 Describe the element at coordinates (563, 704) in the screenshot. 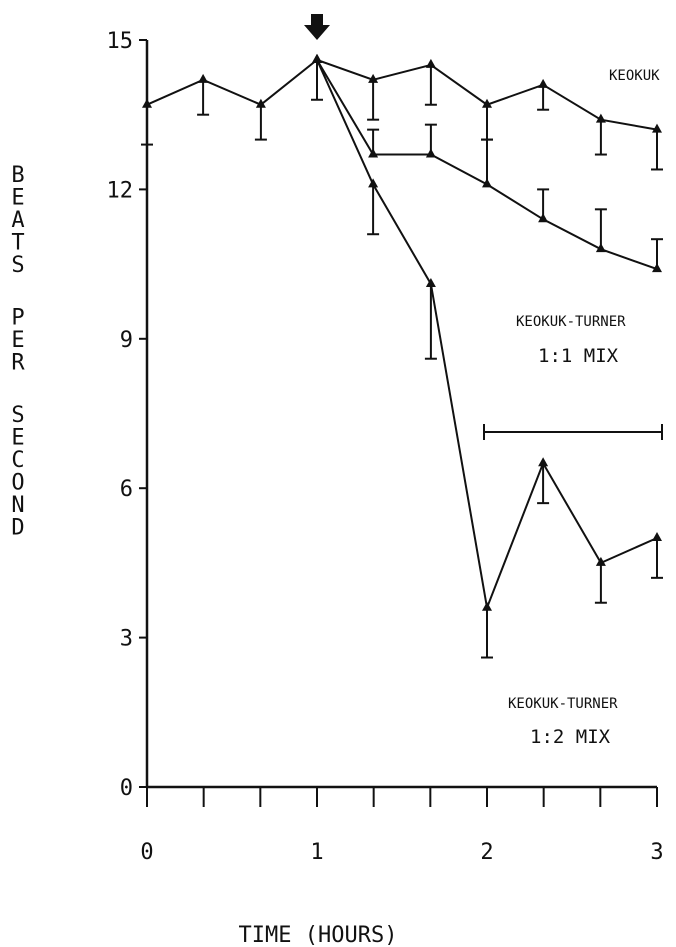

I see `series-label-mix-1-2-line1: KEOKUK-TURNER` at that location.